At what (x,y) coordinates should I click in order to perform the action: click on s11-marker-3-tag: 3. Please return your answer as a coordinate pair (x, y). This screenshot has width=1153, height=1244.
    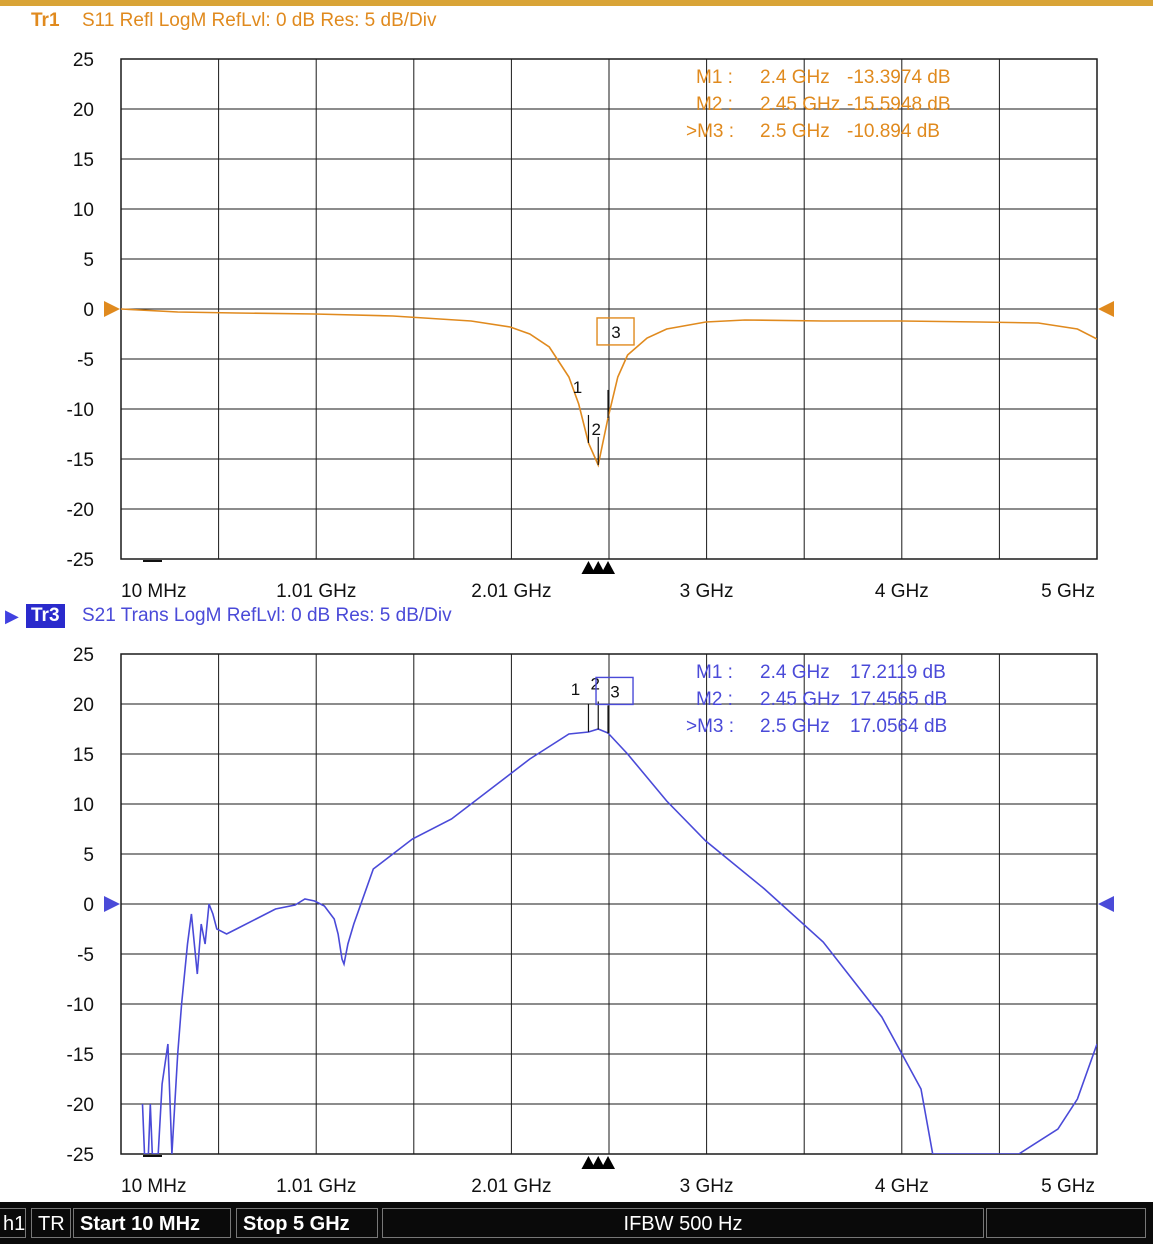
    Looking at the image, I should click on (615, 332).